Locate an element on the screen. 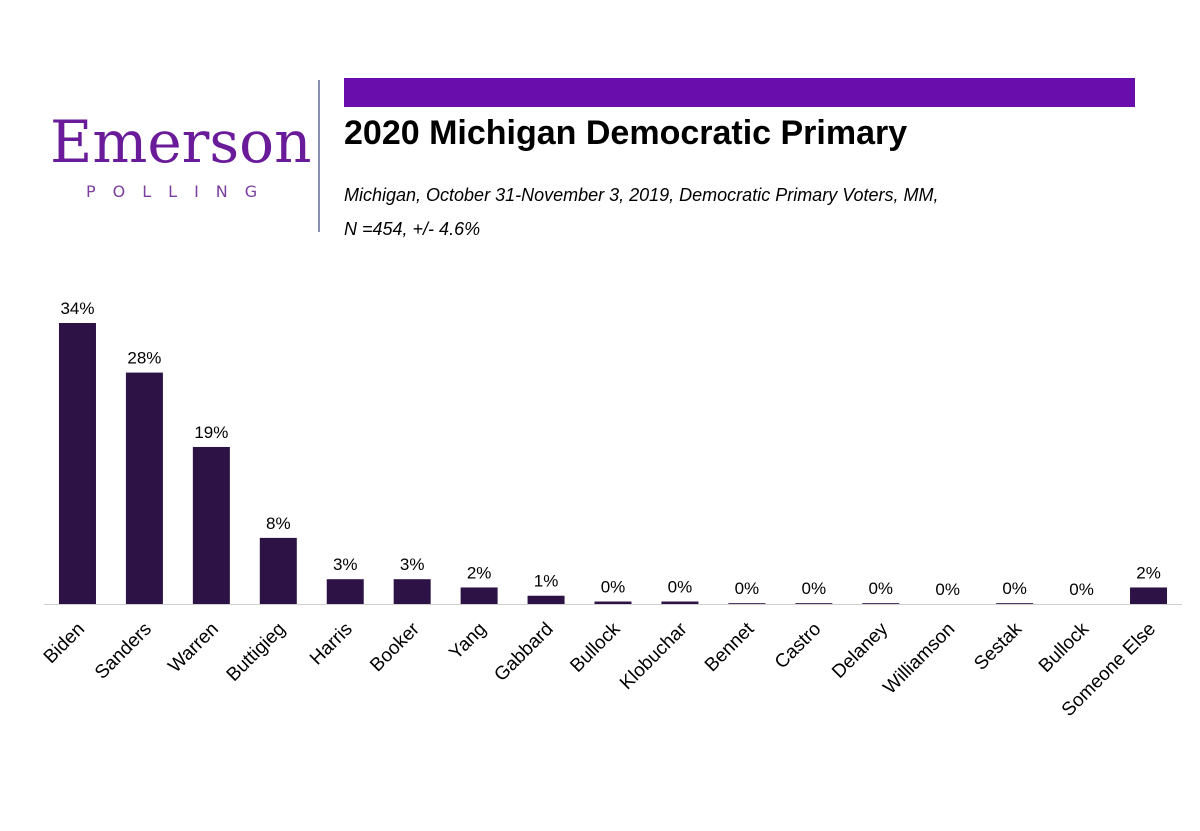 Image resolution: width=1200 pixels, height=831 pixels. x-tick-label: Buttigieg is located at coordinates (256, 652).